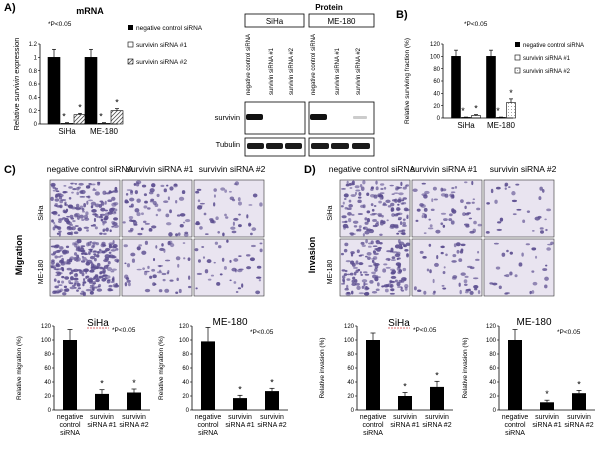 This screenshot has height=455, width=600. What do you see at coordinates (232, 169) in the screenshot?
I see `c-col-header-sirna2: survivin siRNA #2` at bounding box center [232, 169].